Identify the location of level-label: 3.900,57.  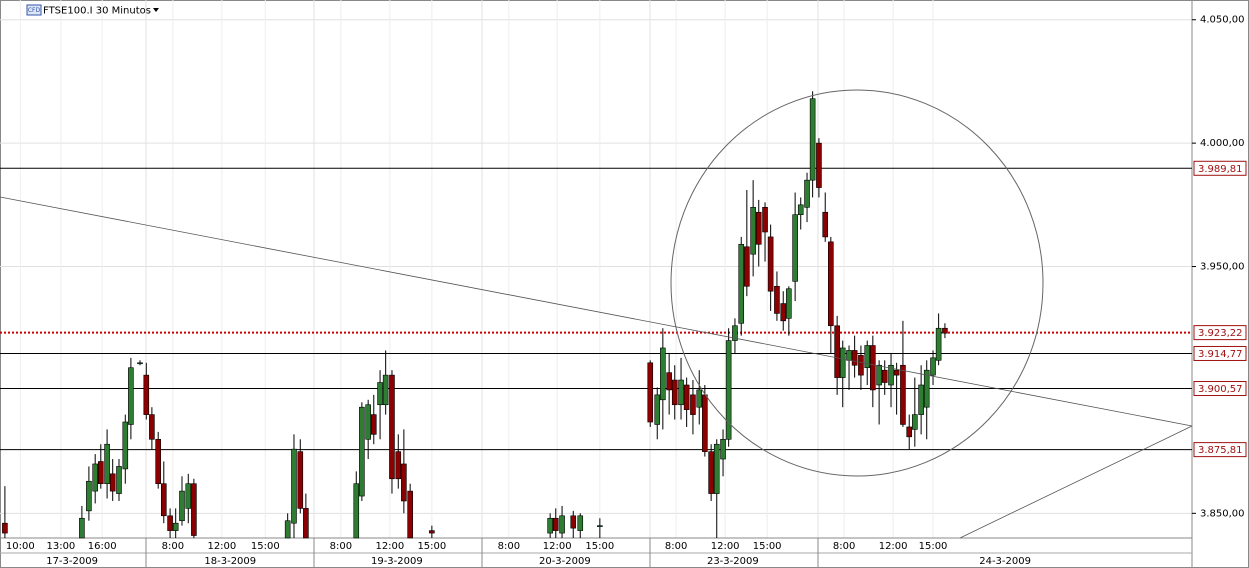
(1220, 389).